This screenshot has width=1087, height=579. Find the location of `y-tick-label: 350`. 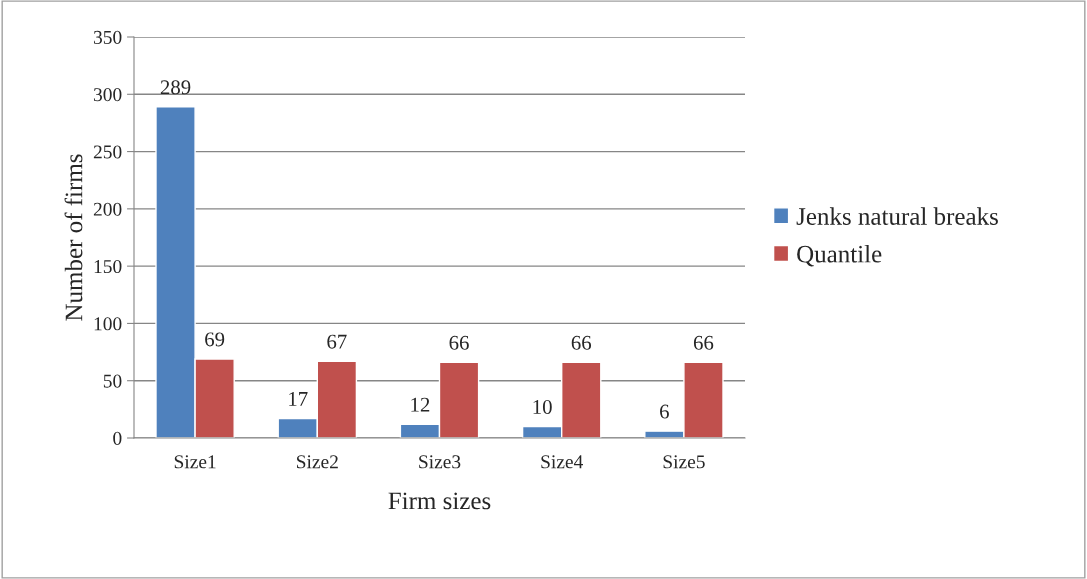

y-tick-label: 350 is located at coordinates (107, 37).